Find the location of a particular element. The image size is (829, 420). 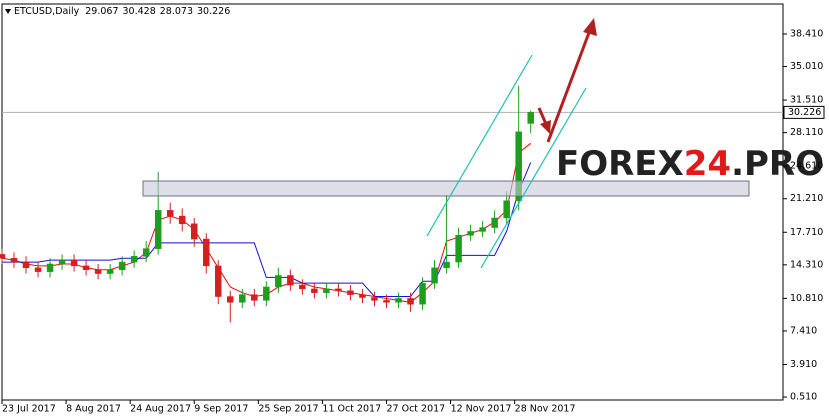

price-label-box is located at coordinates (804, 112).